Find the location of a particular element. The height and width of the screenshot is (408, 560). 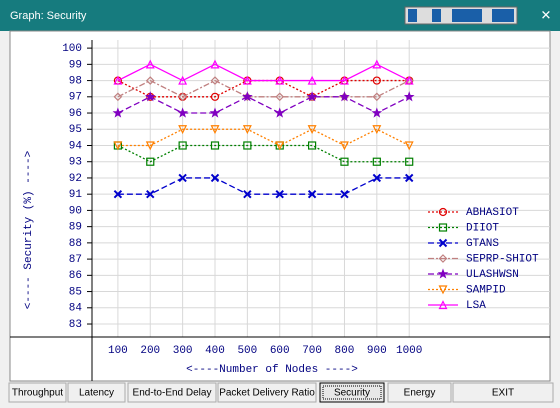

x-axis-label: <----Number of Nodes ----> is located at coordinates (272, 370).